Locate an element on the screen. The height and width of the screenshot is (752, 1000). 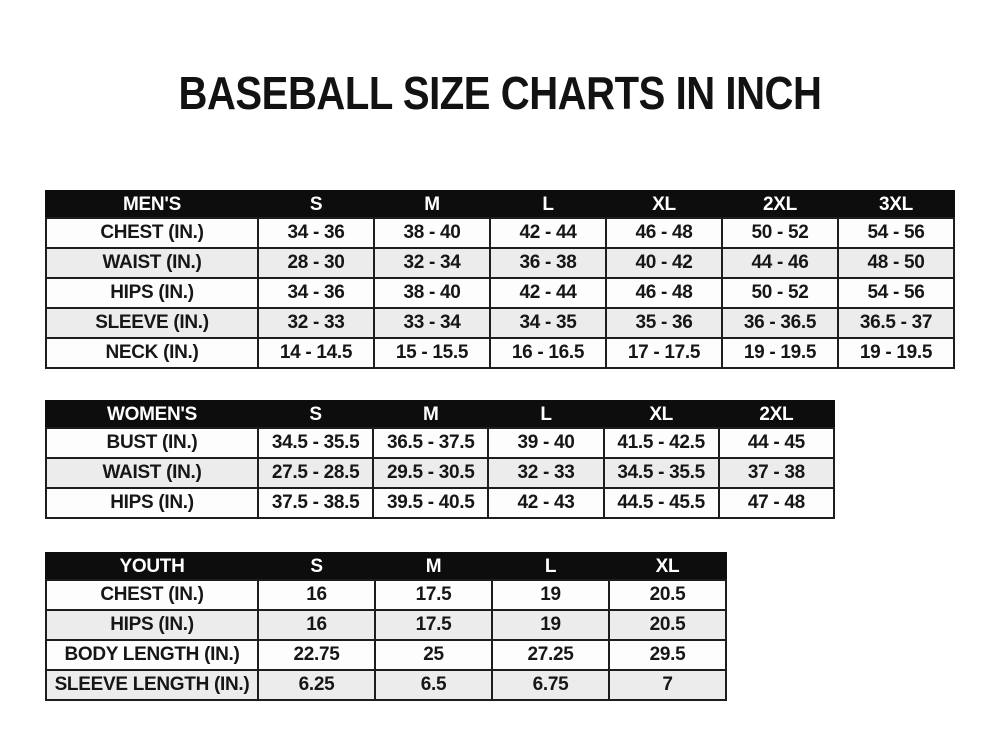
size-value-cell: 22.75 is located at coordinates (316, 655).